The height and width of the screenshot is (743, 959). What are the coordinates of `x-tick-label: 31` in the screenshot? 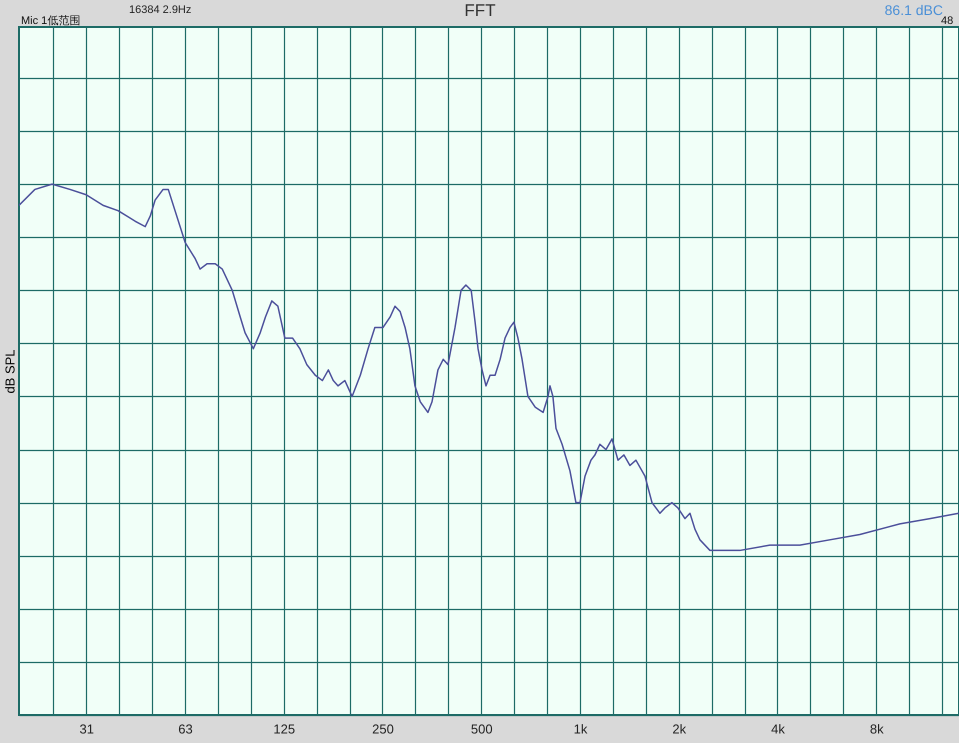 It's located at (86, 729).